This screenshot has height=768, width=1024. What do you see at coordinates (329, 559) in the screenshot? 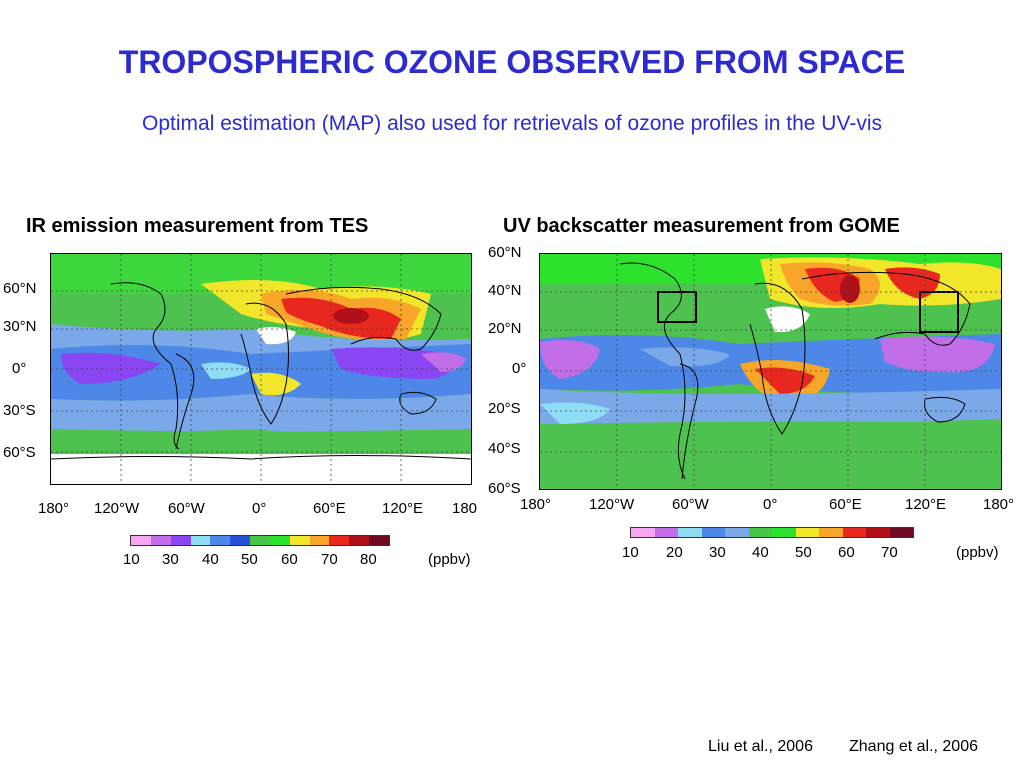
I see `left-cb-tick: 70` at bounding box center [329, 559].